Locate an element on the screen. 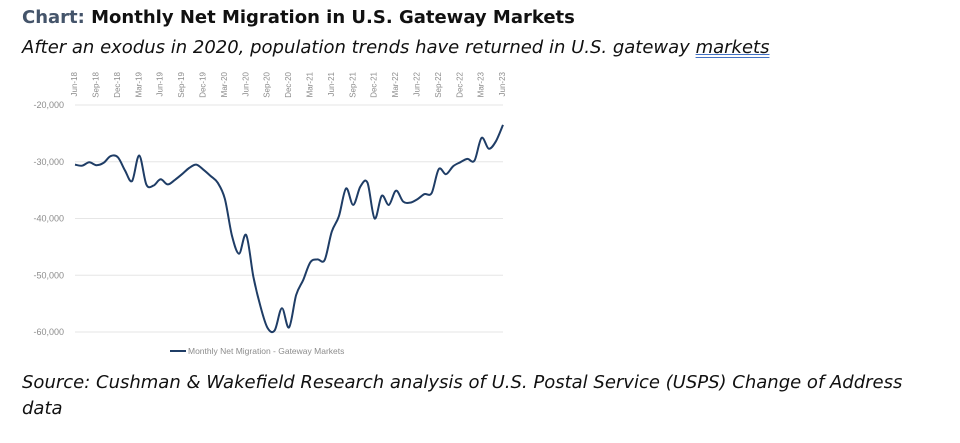 The height and width of the screenshot is (443, 960). legend: Monthly Net Migration - Gateway Markets is located at coordinates (257, 351).